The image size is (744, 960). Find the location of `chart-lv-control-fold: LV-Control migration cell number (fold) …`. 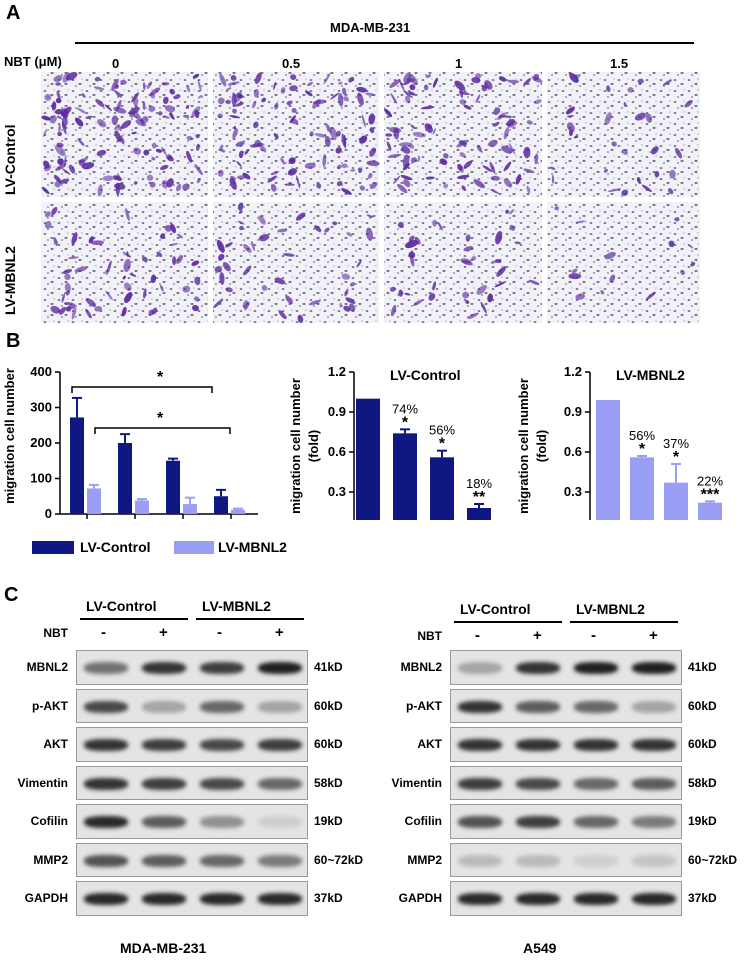

chart-lv-control-fold: LV-Control migration cell number (fold) … is located at coordinates (390, 442).